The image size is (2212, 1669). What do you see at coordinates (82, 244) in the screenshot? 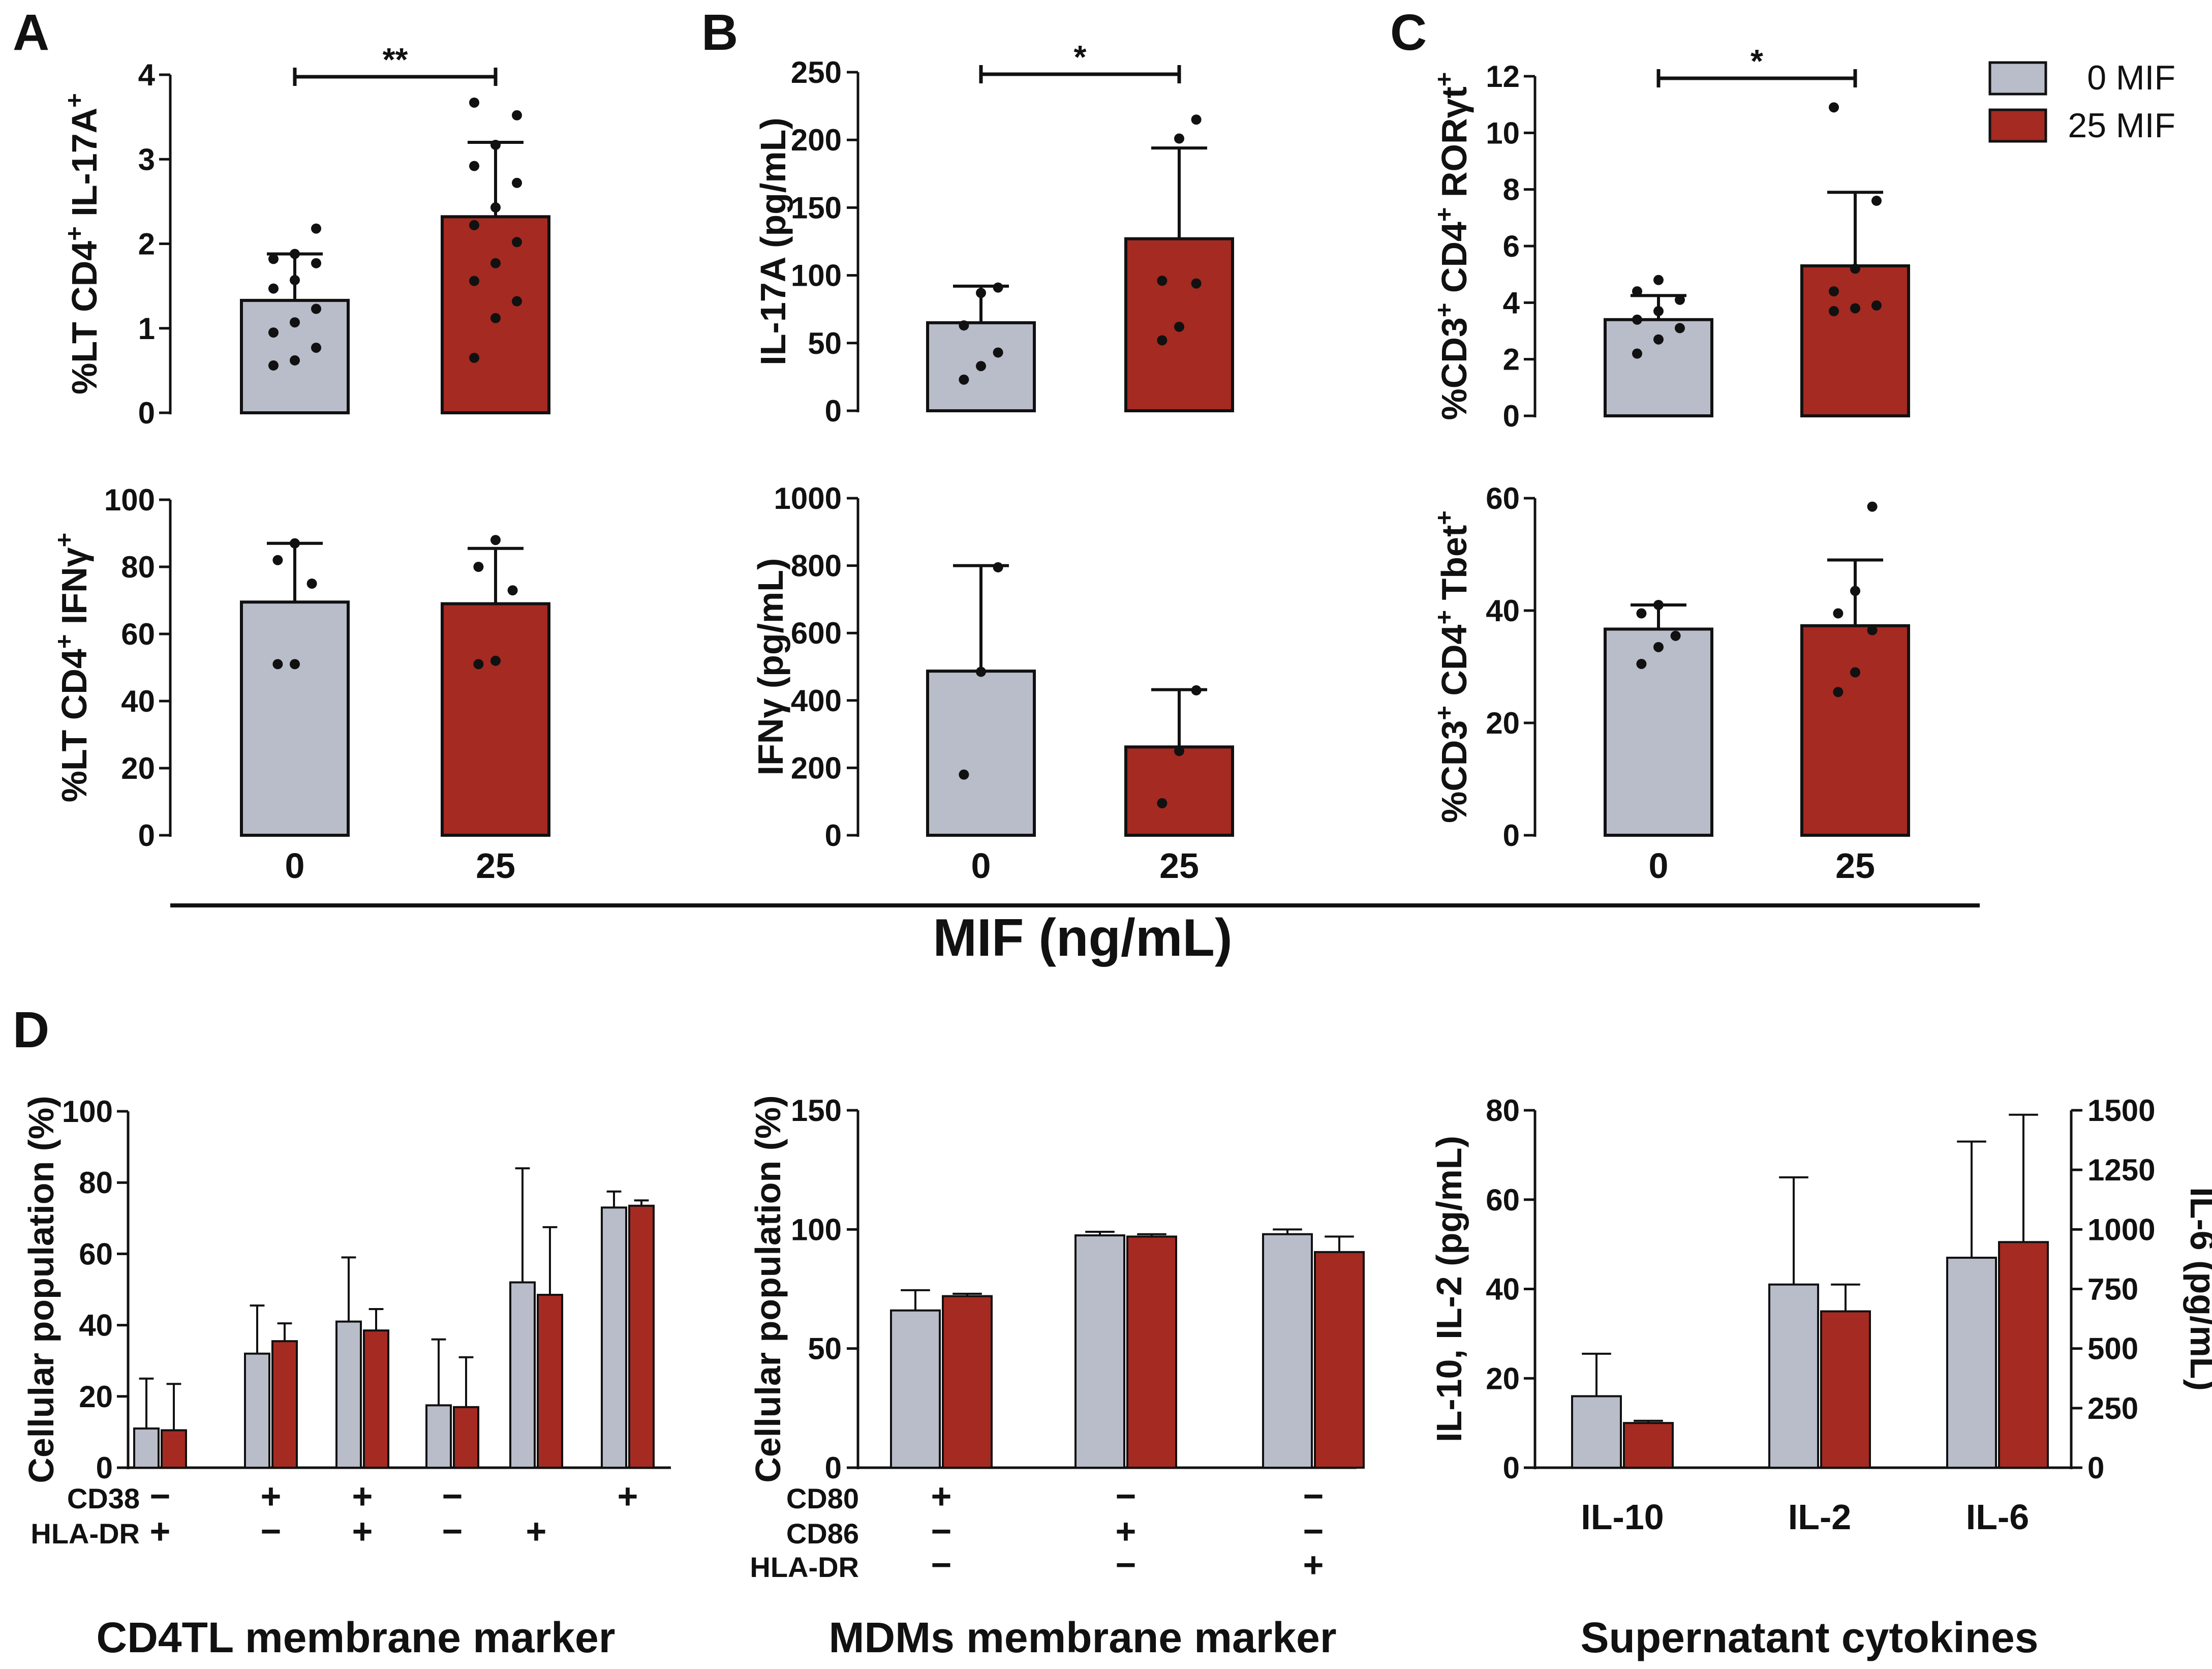
I see `y-axis-label: %LT CD4+ IL-17A+` at bounding box center [82, 244].